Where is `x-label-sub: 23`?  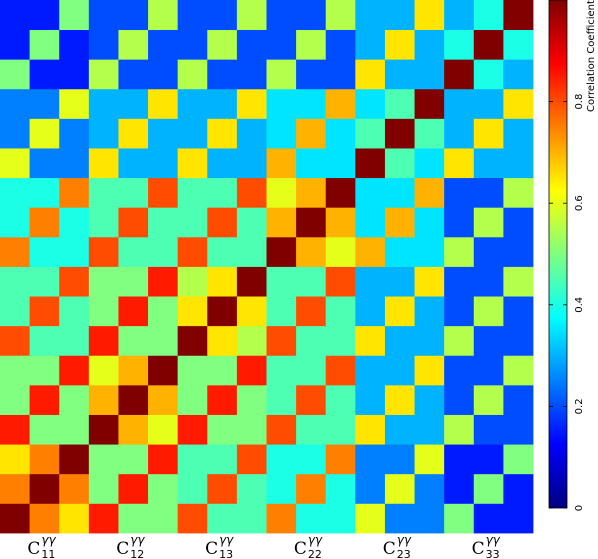 x-label-sub: 23 is located at coordinates (404, 553).